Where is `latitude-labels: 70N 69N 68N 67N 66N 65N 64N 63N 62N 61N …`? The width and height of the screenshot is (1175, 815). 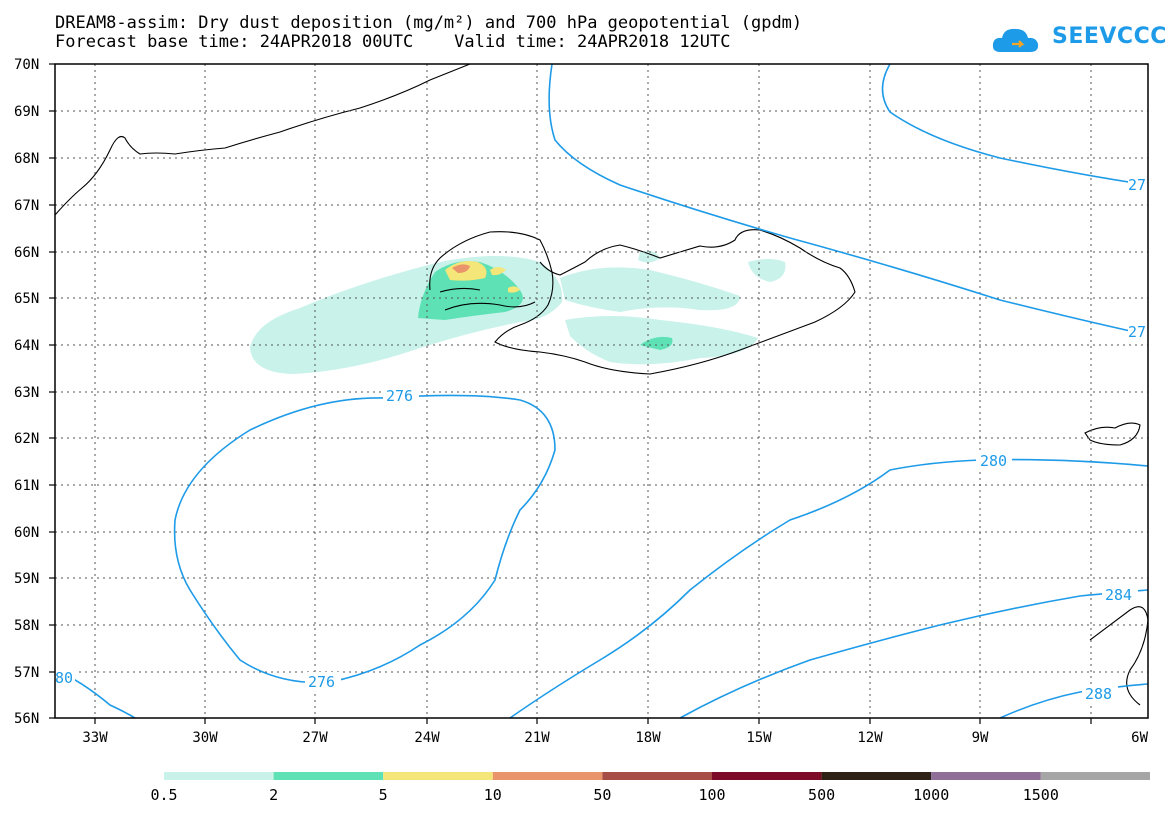 latitude-labels: 70N 69N 68N 67N 66N 65N 64N 63N 62N 61N … is located at coordinates (26, 392).